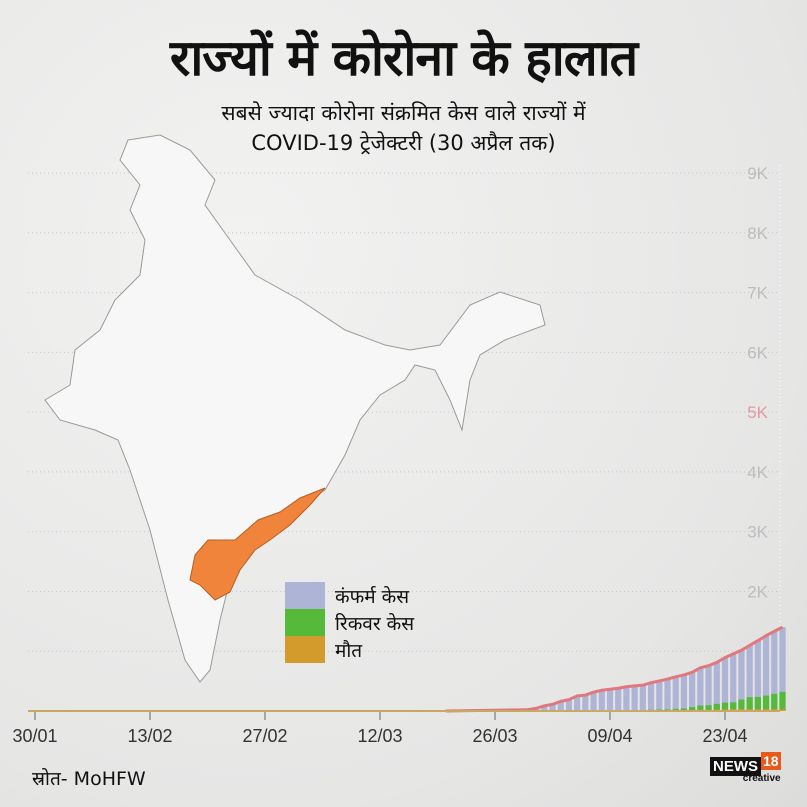  What do you see at coordinates (761, 778) in the screenshot?
I see `logo-tag: creative` at bounding box center [761, 778].